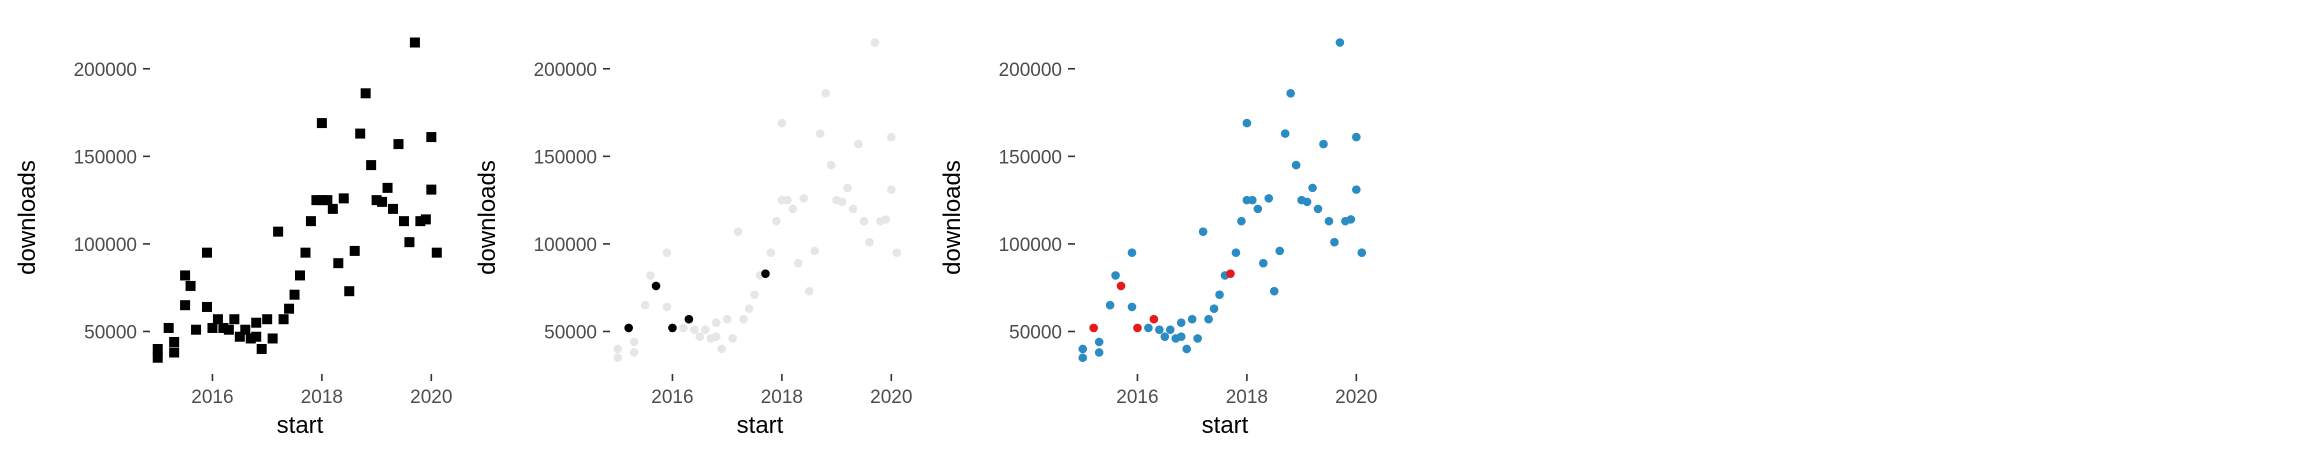 This screenshot has width=2304, height=460. What do you see at coordinates (1356, 397) in the screenshot?
I see `x-tick-label: 2020` at bounding box center [1356, 397].